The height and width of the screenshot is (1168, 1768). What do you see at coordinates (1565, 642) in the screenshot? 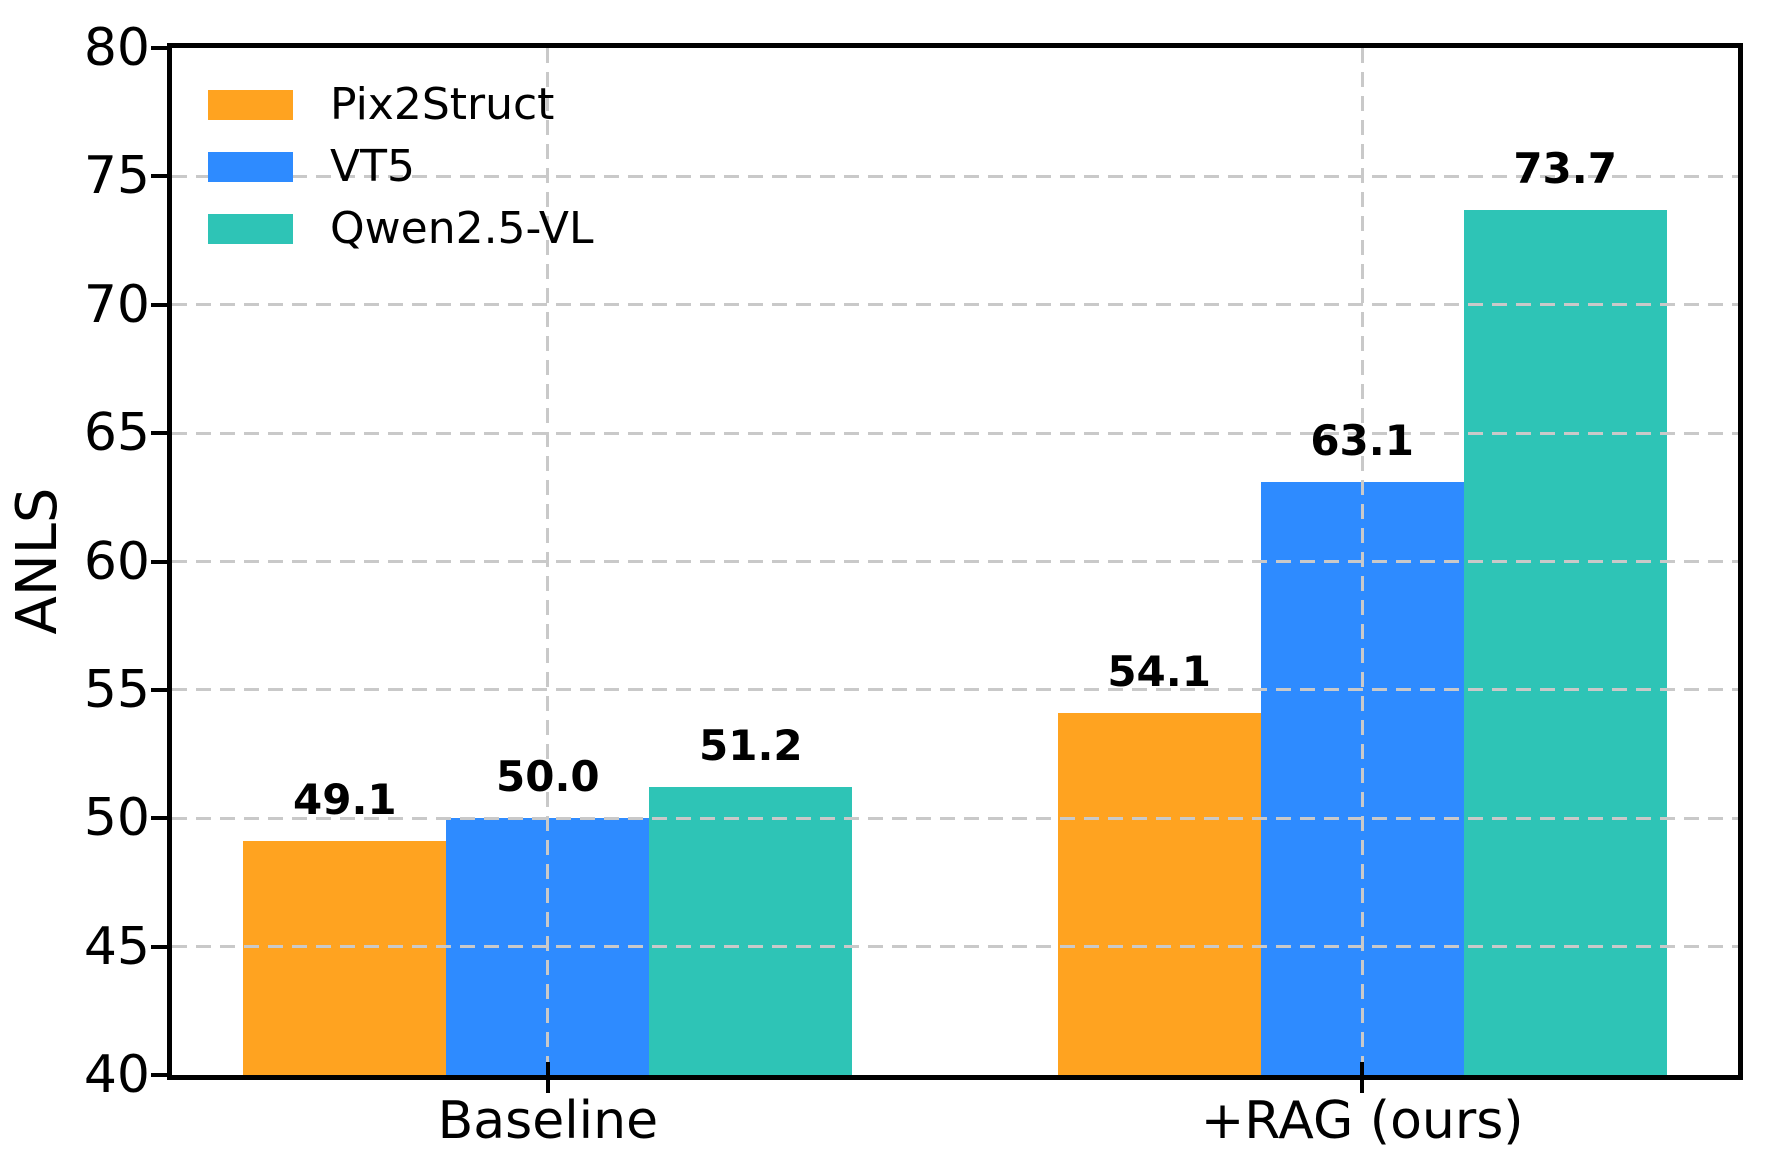
I see `bar-Qwen2.5-VL-+RAG (ours)` at bounding box center [1565, 642].